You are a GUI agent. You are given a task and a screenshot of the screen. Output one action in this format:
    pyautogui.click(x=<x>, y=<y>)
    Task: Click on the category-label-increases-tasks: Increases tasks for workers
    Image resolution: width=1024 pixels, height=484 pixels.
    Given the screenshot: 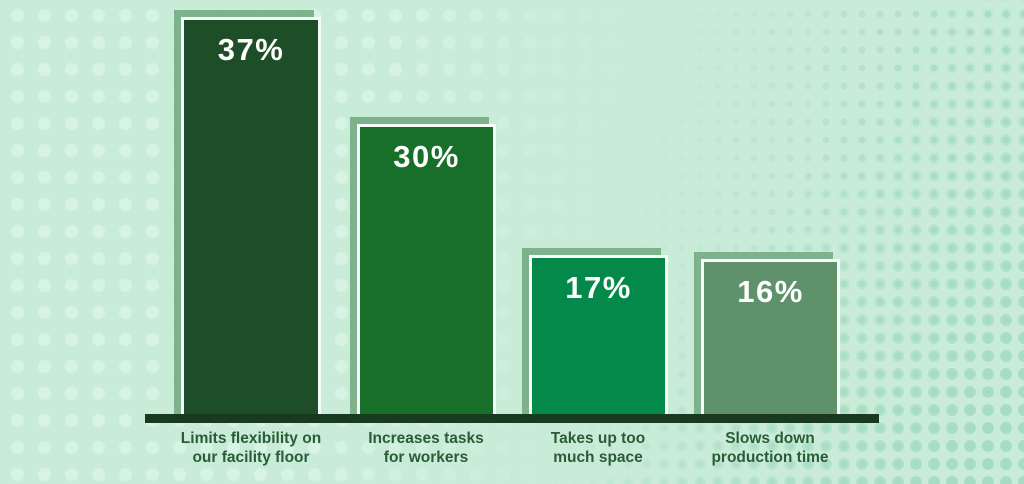 What is the action you would take?
    pyautogui.click(x=426, y=448)
    